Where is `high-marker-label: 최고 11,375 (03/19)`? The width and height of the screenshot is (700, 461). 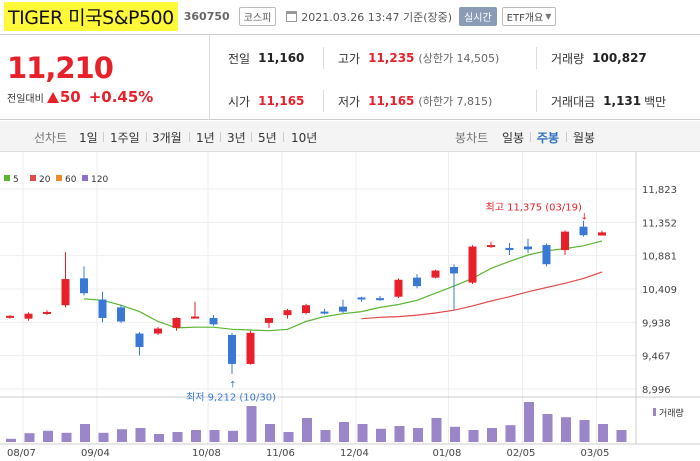 high-marker-label: 최고 11,375 (03/19) is located at coordinates (534, 208).